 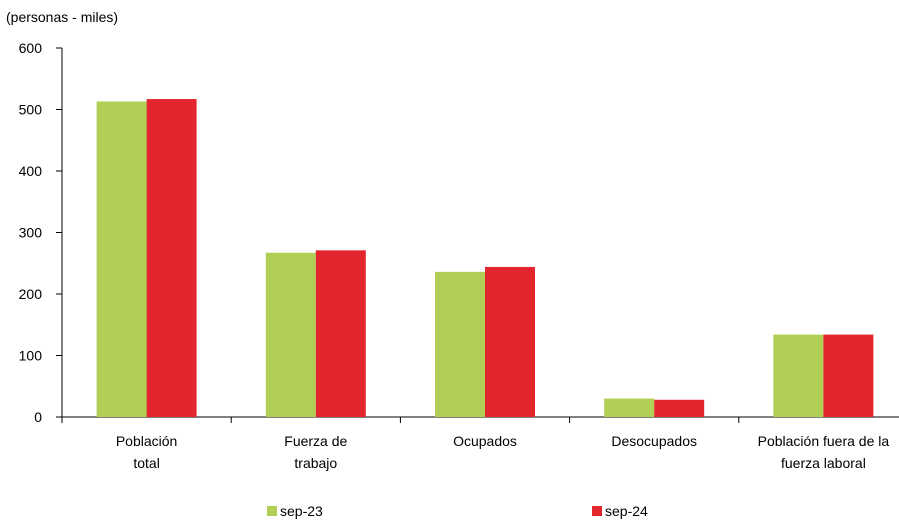 What do you see at coordinates (654, 441) in the screenshot?
I see `x-tick-label: Desocupados` at bounding box center [654, 441].